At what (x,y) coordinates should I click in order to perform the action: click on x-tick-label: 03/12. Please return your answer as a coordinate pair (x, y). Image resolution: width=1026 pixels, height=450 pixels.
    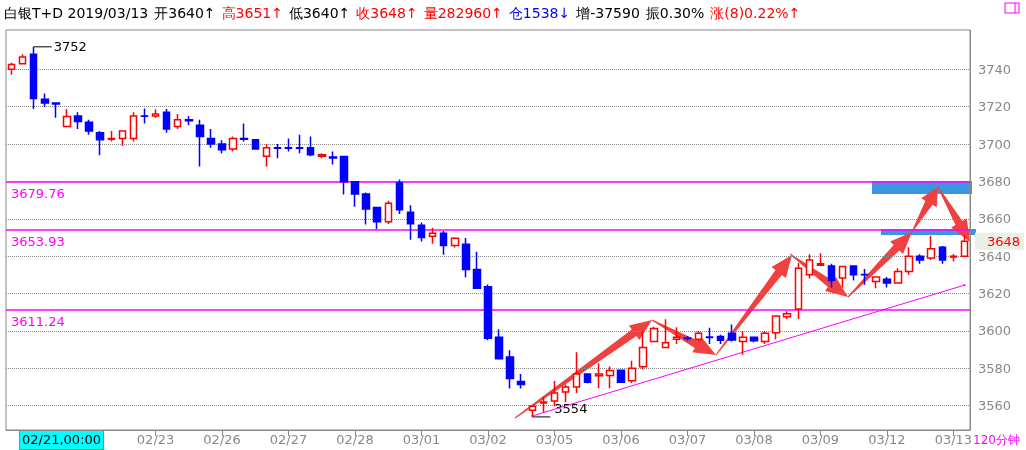
    Looking at the image, I should click on (887, 439).